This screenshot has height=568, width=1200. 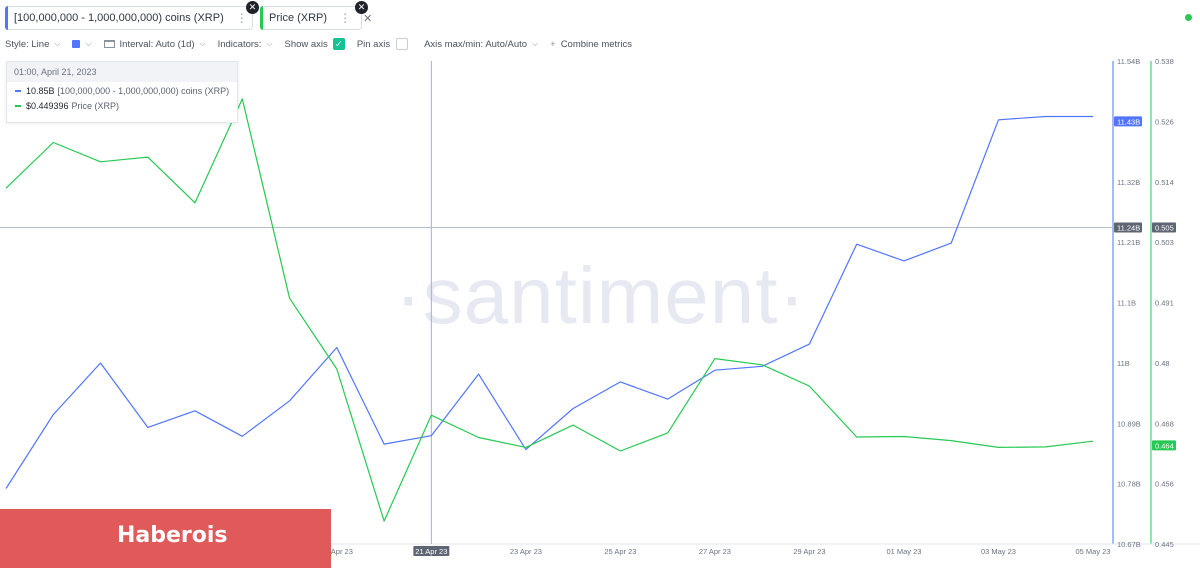 I want to click on live-status-dot, so click(x=1188, y=17).